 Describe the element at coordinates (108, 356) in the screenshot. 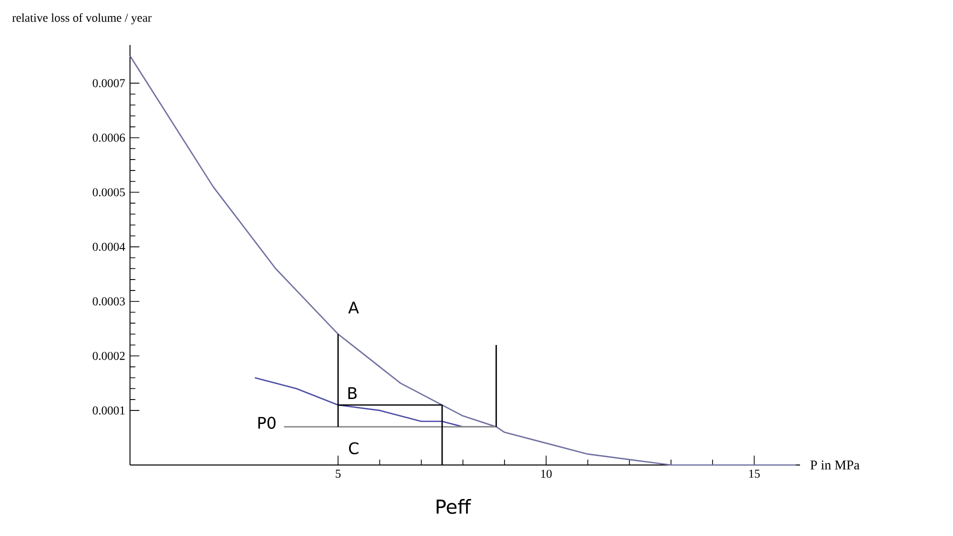

I see `y-tick-label: 0.0002` at that location.